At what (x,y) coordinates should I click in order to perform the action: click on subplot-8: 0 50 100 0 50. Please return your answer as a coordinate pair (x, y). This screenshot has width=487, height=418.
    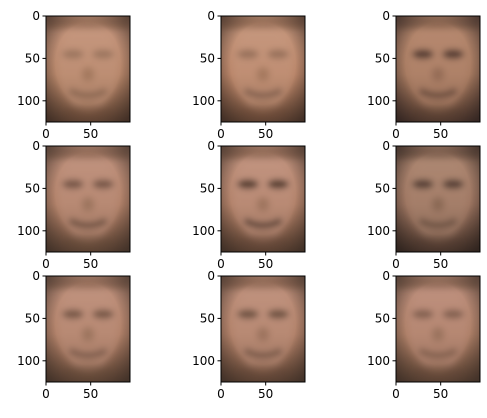
    Looking at the image, I should click on (249, 335).